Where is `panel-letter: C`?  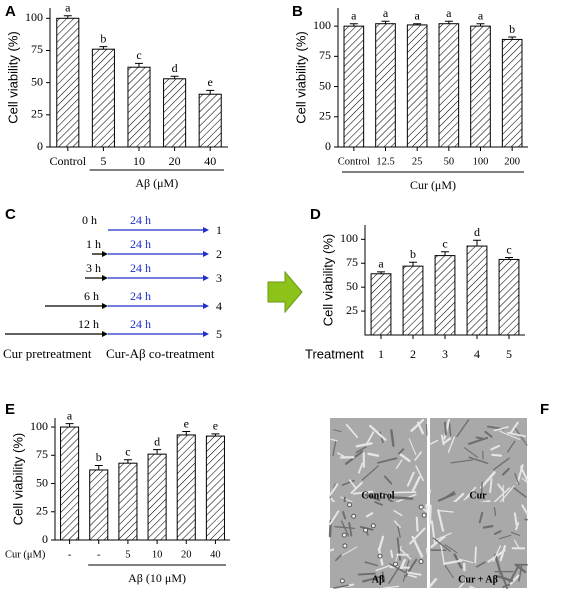
panel-letter: C is located at coordinates (10, 214).